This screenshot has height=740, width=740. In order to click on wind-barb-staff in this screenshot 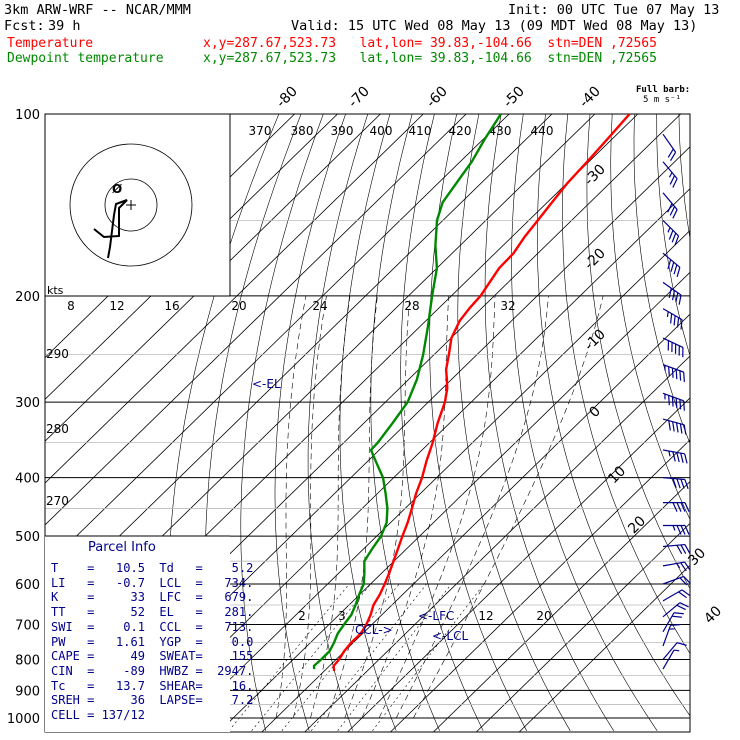, I will do `click(669, 143)`.